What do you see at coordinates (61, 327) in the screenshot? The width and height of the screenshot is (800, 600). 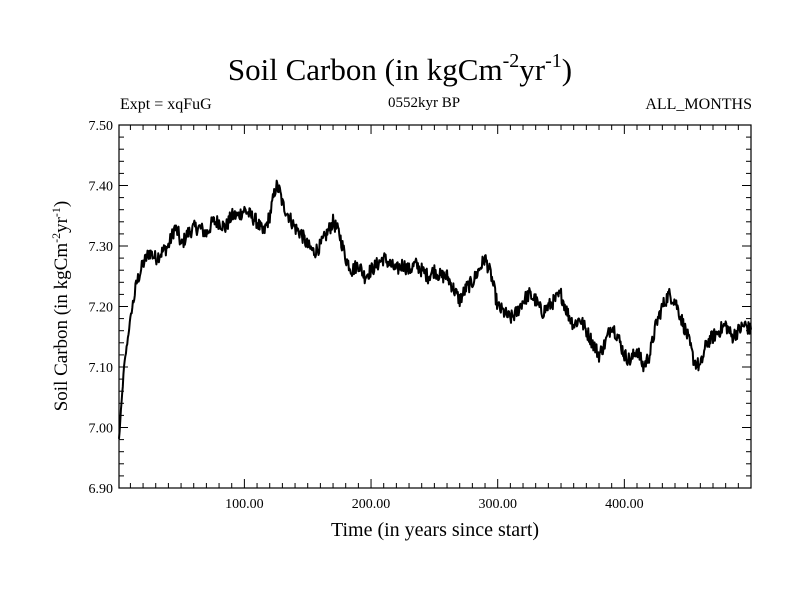 I see `y-axis-title-text: Soil Carbon (in kgCm` at bounding box center [61, 327].